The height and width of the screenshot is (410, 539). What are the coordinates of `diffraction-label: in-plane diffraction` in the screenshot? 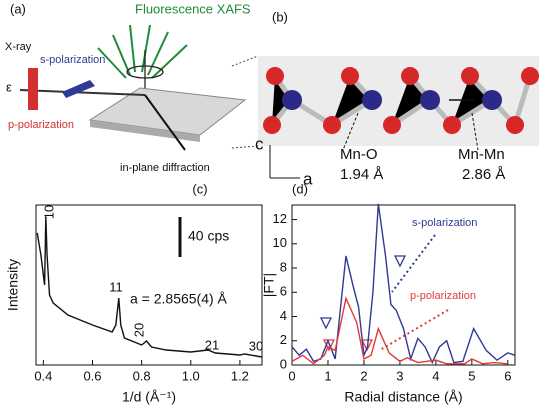 It's located at (165, 168).